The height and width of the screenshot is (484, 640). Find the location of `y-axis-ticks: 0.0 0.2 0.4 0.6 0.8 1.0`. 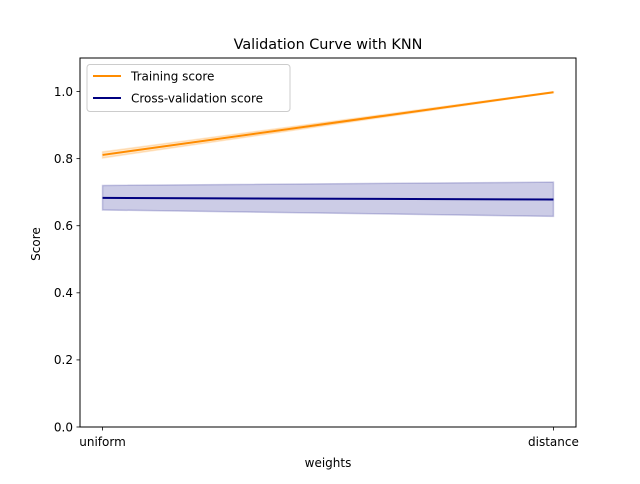

y-axis-ticks: 0.0 0.2 0.4 0.6 0.8 1.0 is located at coordinates (67, 259).